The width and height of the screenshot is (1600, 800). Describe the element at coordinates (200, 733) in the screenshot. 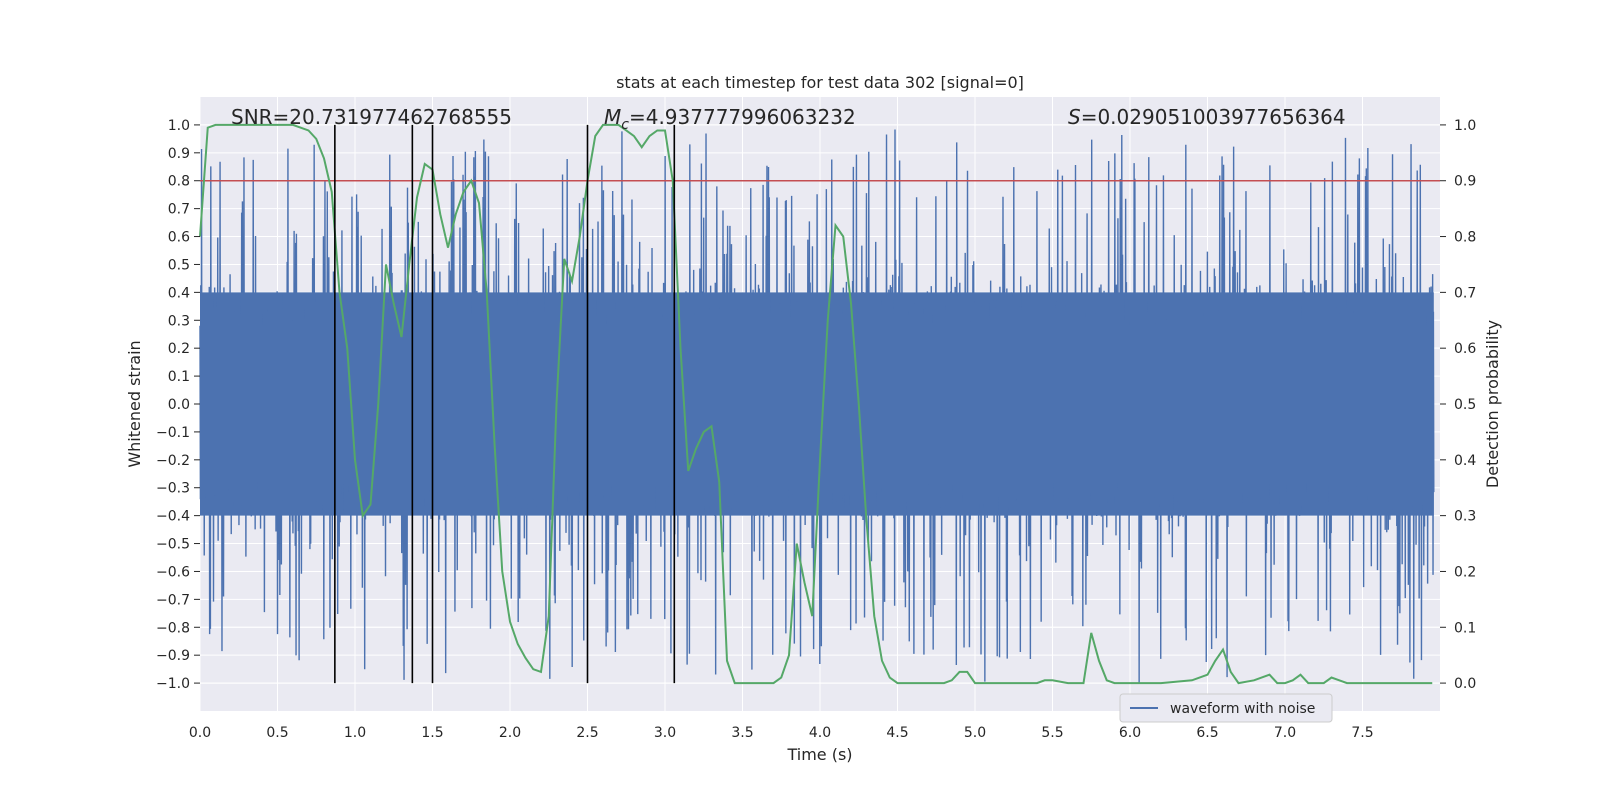

I see `x-tick-label: 0.0` at that location.